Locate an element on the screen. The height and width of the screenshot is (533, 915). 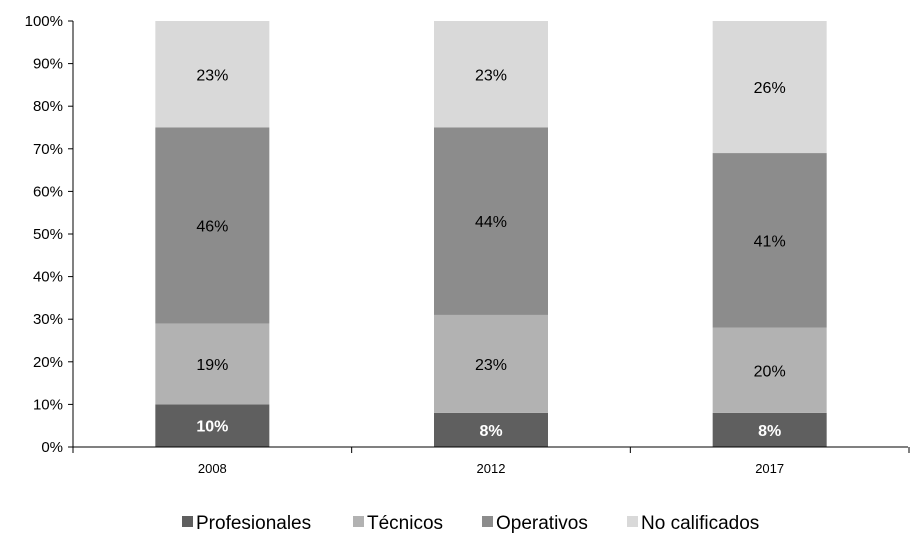
x-axis: 2008 2012 2017 is located at coordinates (491, 461).